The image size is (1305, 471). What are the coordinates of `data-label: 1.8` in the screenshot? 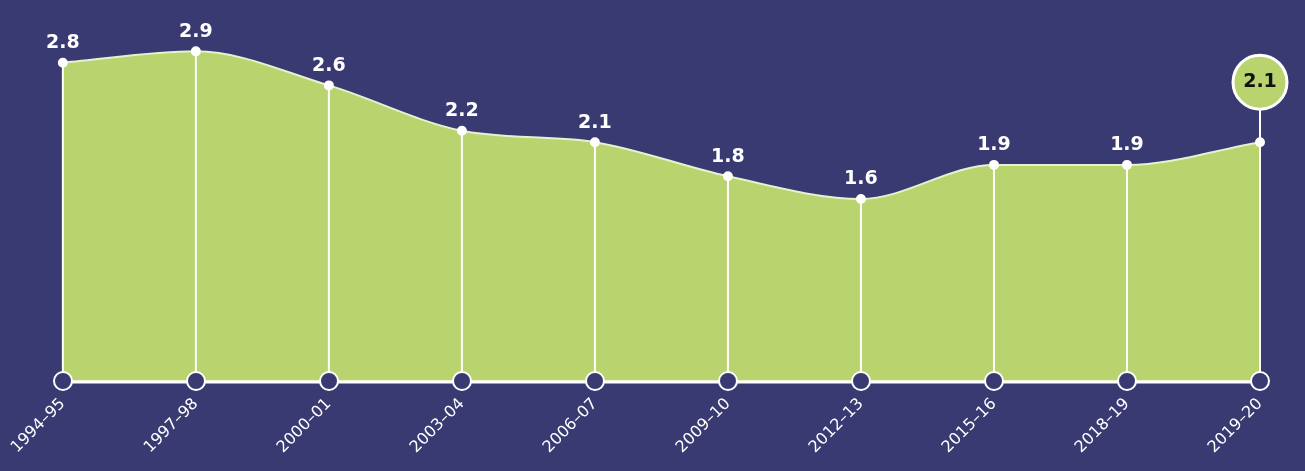 It's located at (728, 154).